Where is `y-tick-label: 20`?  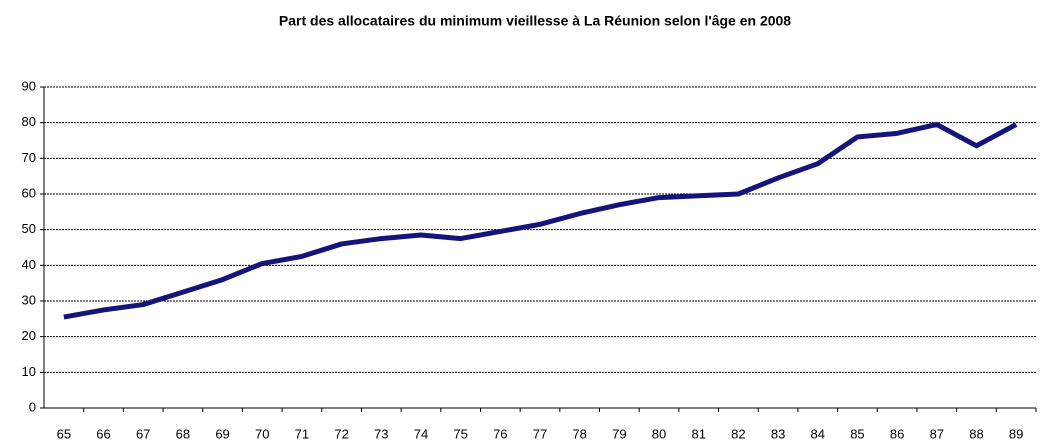
y-tick-label: 20 is located at coordinates (29, 335).